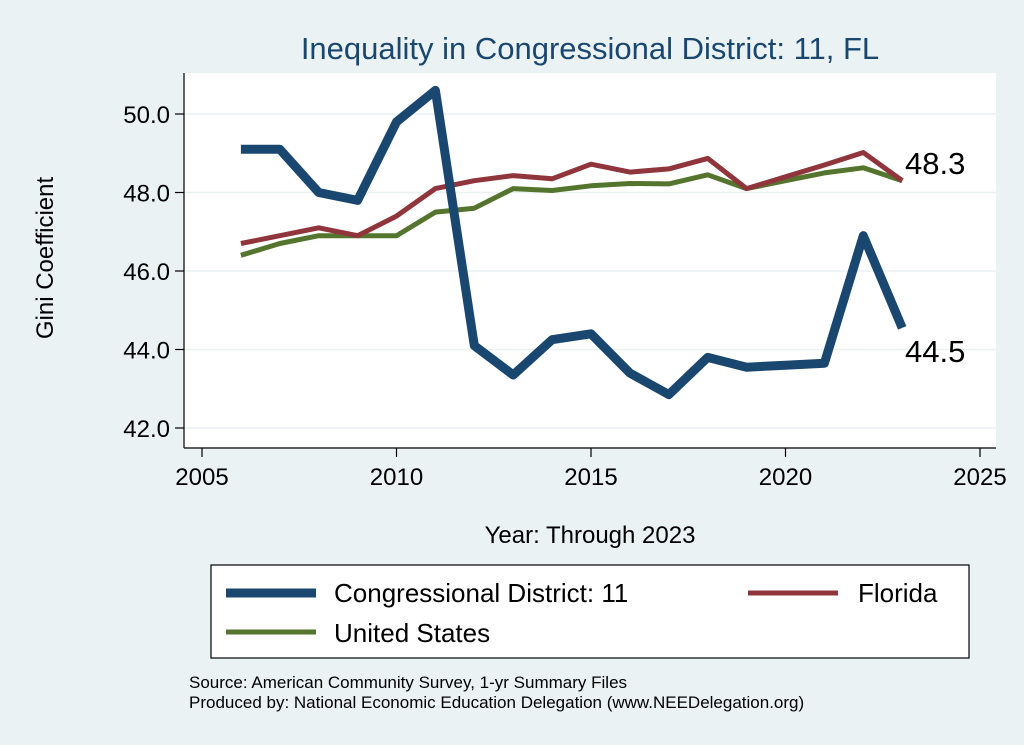  I want to click on x-tick-label: 2010, so click(396, 477).